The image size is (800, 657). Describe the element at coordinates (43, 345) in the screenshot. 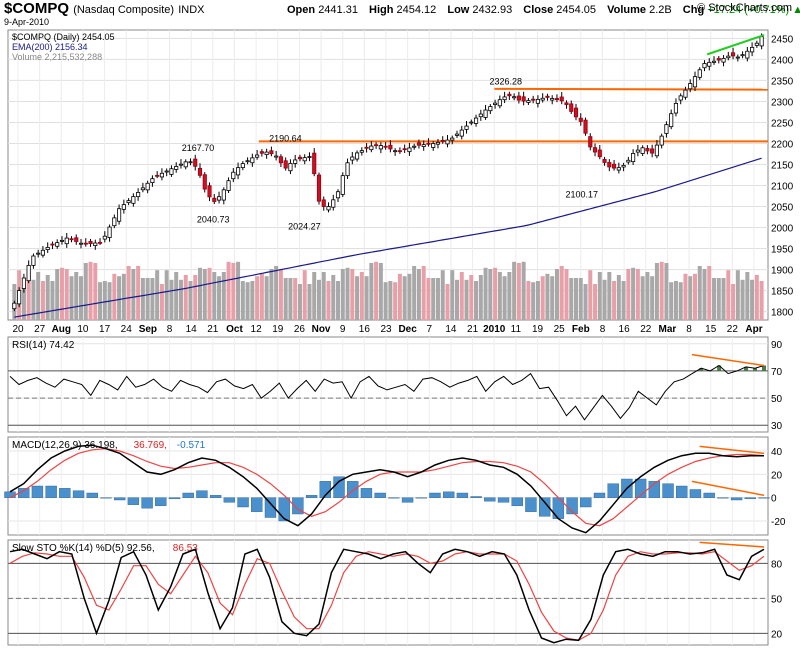

I see `rsi-panel-legend-entry: RSI(14) 74.42` at that location.